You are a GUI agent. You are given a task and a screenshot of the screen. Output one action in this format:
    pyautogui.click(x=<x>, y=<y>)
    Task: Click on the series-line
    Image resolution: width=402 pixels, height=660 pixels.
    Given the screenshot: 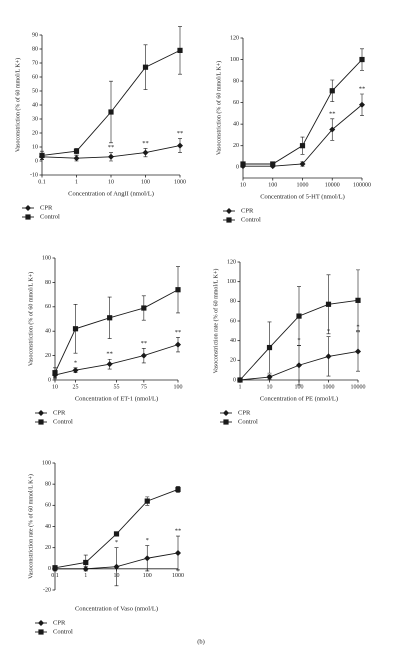 What is the action you would take?
    pyautogui.click(x=303, y=135)
    